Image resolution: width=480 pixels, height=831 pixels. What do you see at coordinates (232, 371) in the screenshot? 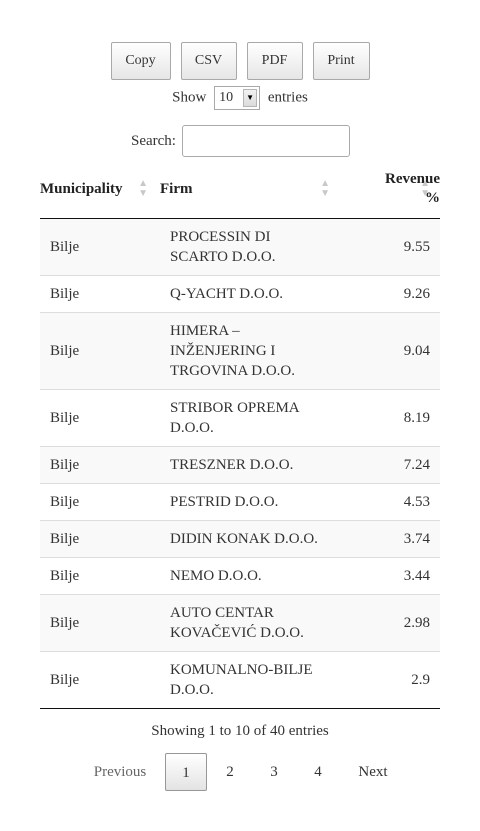
I see `firm-line: TRGOVINA D.O.O.` at bounding box center [232, 371].